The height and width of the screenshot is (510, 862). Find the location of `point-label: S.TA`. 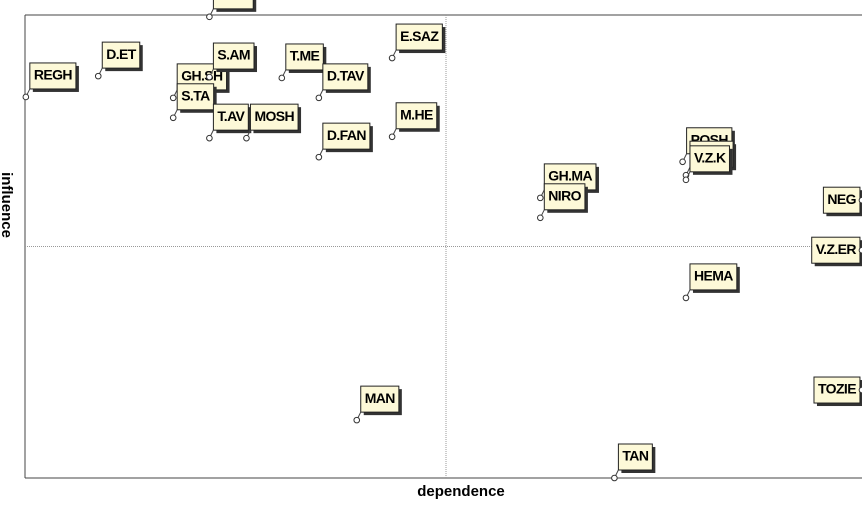

point-label: S.TA is located at coordinates (194, 101).